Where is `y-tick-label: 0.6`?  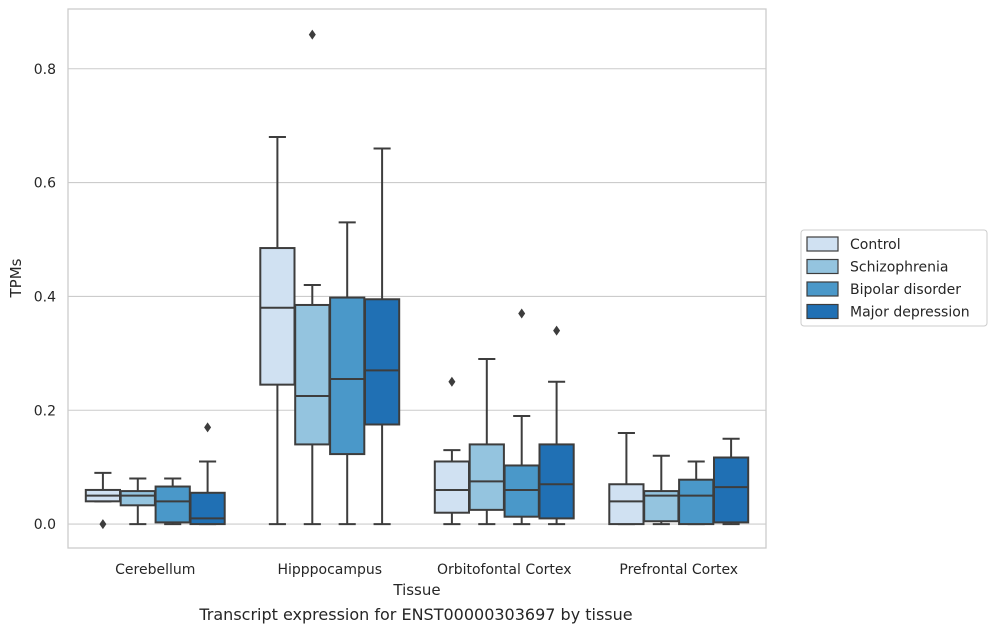 y-tick-label: 0.6 is located at coordinates (45, 184).